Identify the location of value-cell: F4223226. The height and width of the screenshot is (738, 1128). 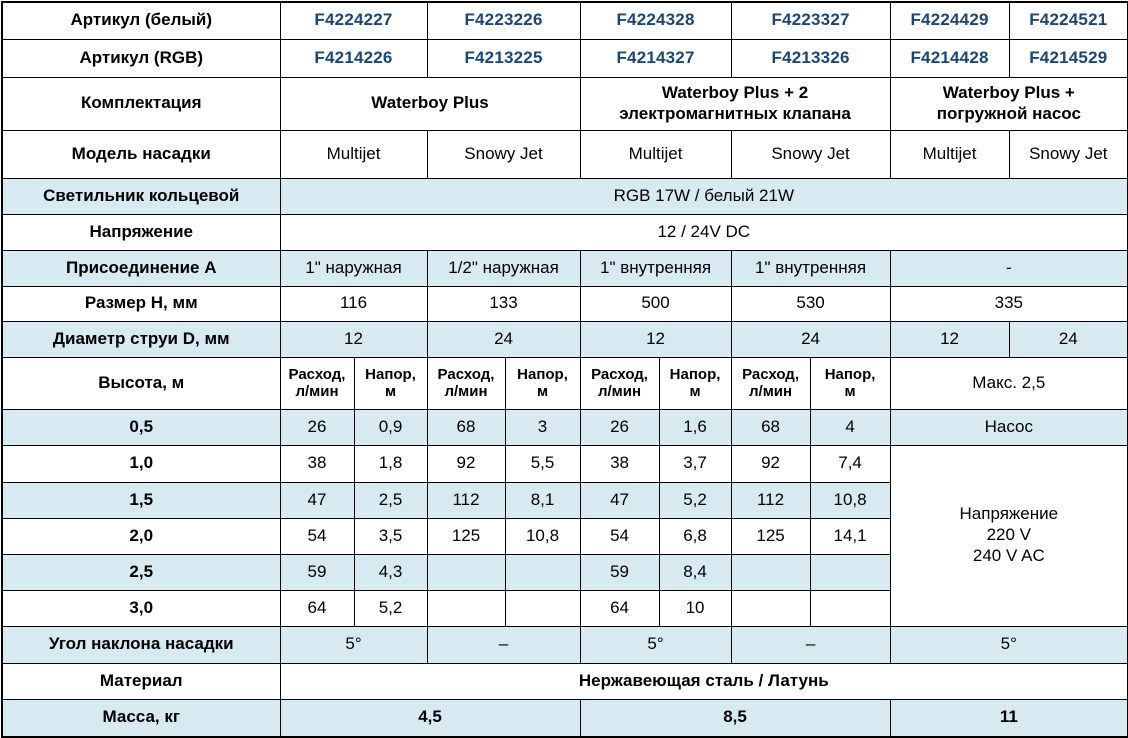
(503, 20).